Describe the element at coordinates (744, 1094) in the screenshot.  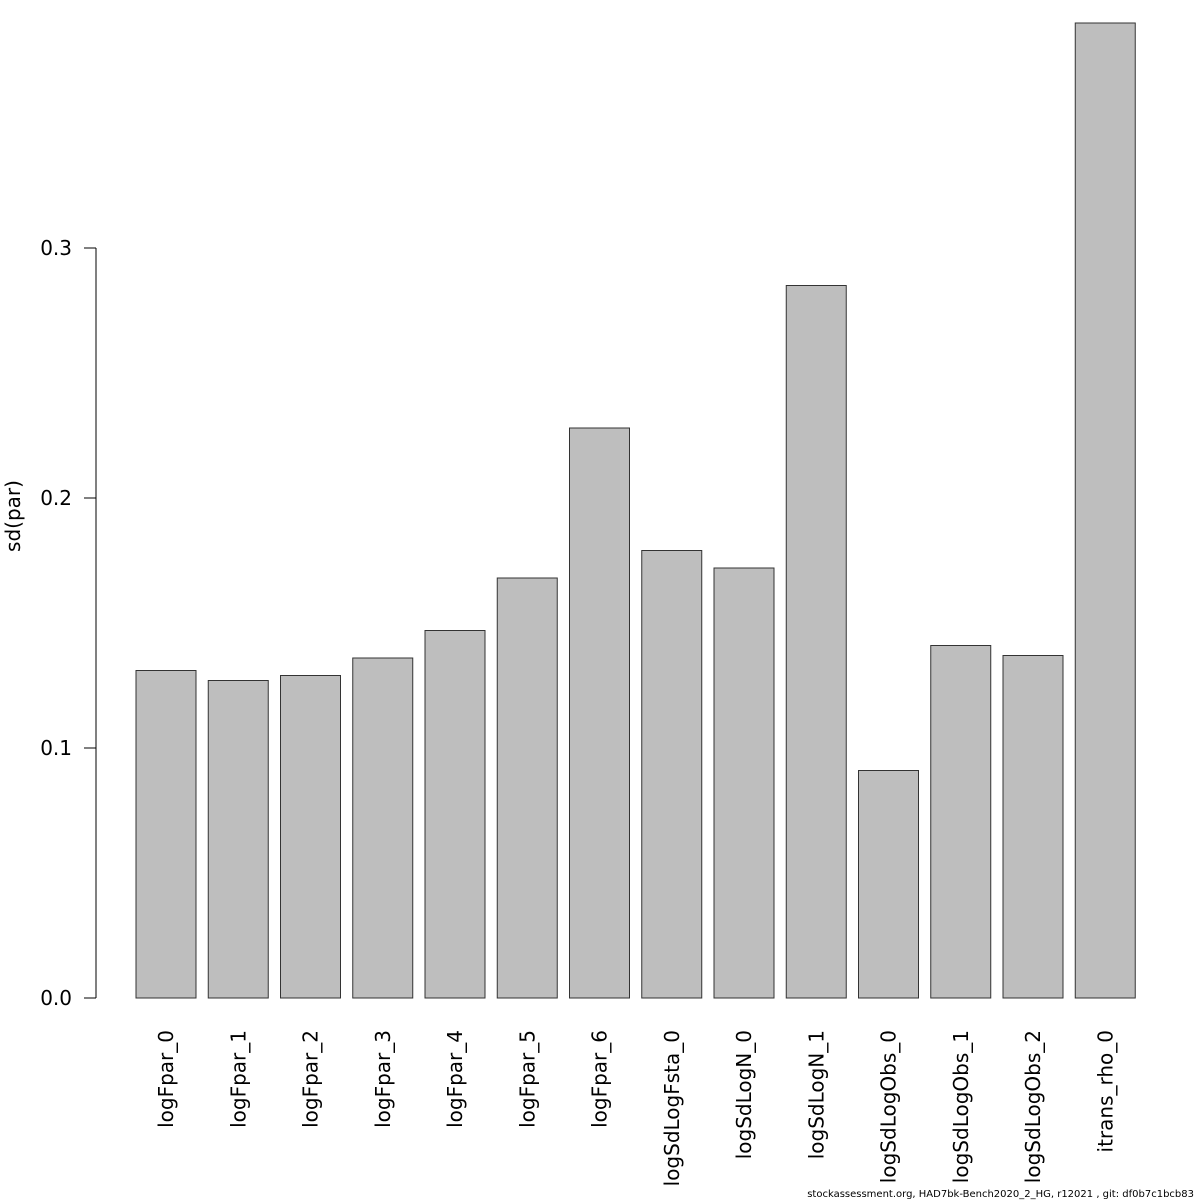
I see `x-tick-label: logSdLogN_0` at that location.